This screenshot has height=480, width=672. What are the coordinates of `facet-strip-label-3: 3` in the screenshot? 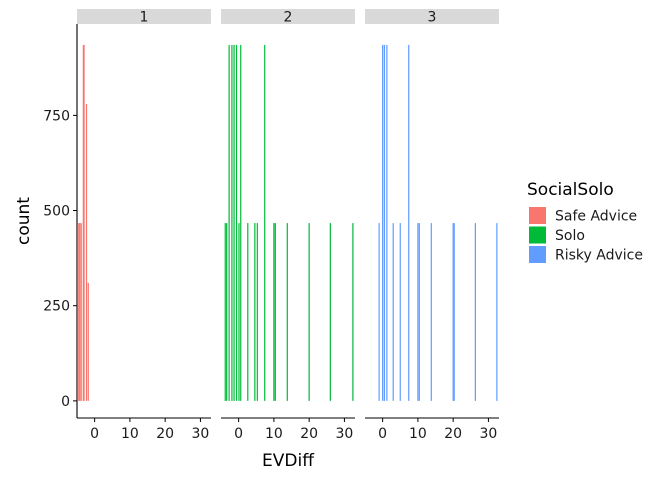 It's located at (432, 18).